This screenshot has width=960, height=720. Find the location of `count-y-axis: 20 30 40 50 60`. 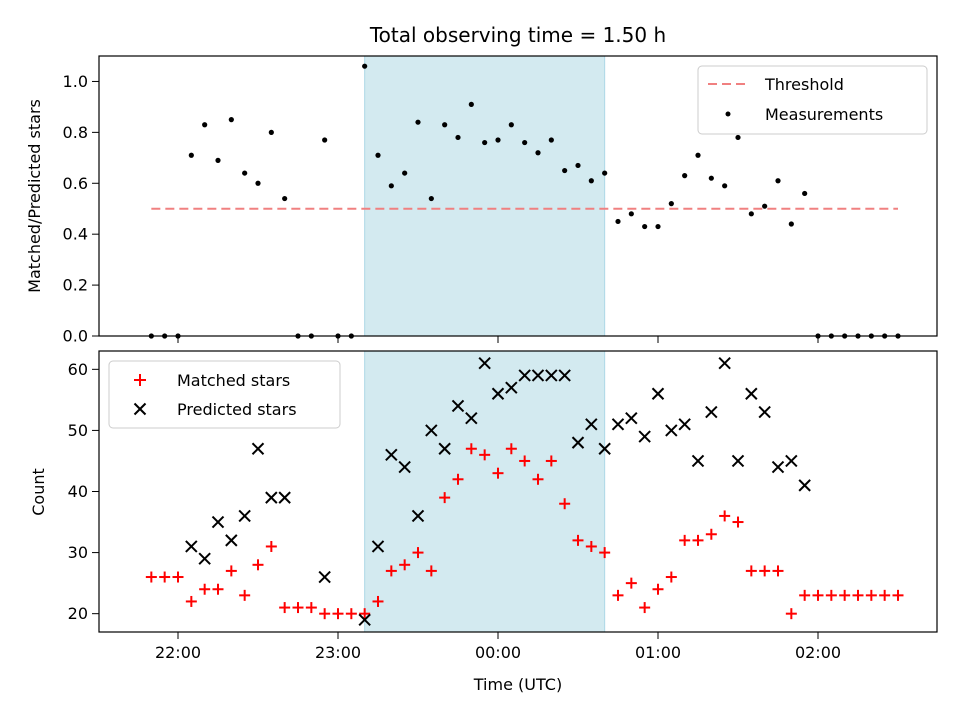

count-y-axis: 20 30 40 50 60 is located at coordinates (83, 491).